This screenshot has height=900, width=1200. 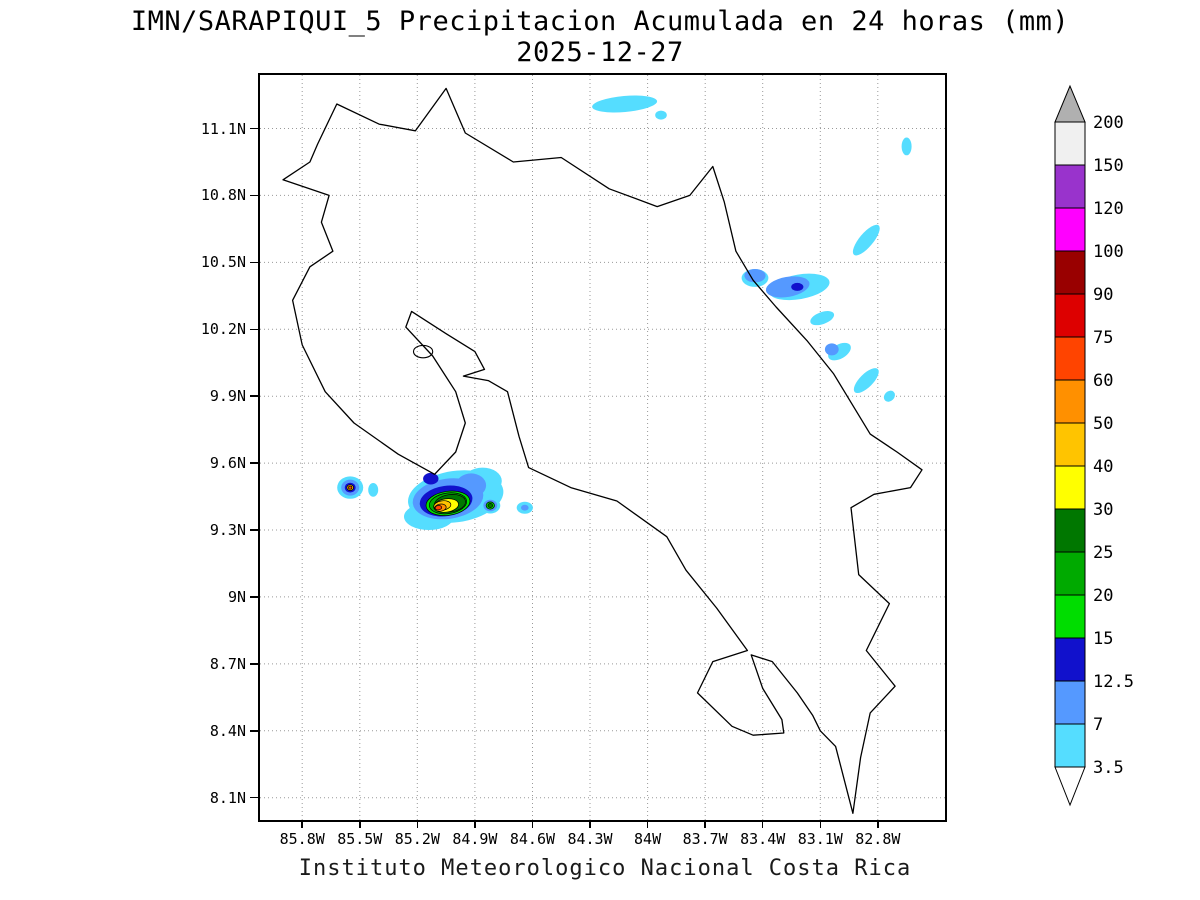 What do you see at coordinates (1108, 166) in the screenshot?
I see `colorbar-label: 150` at bounding box center [1108, 166].